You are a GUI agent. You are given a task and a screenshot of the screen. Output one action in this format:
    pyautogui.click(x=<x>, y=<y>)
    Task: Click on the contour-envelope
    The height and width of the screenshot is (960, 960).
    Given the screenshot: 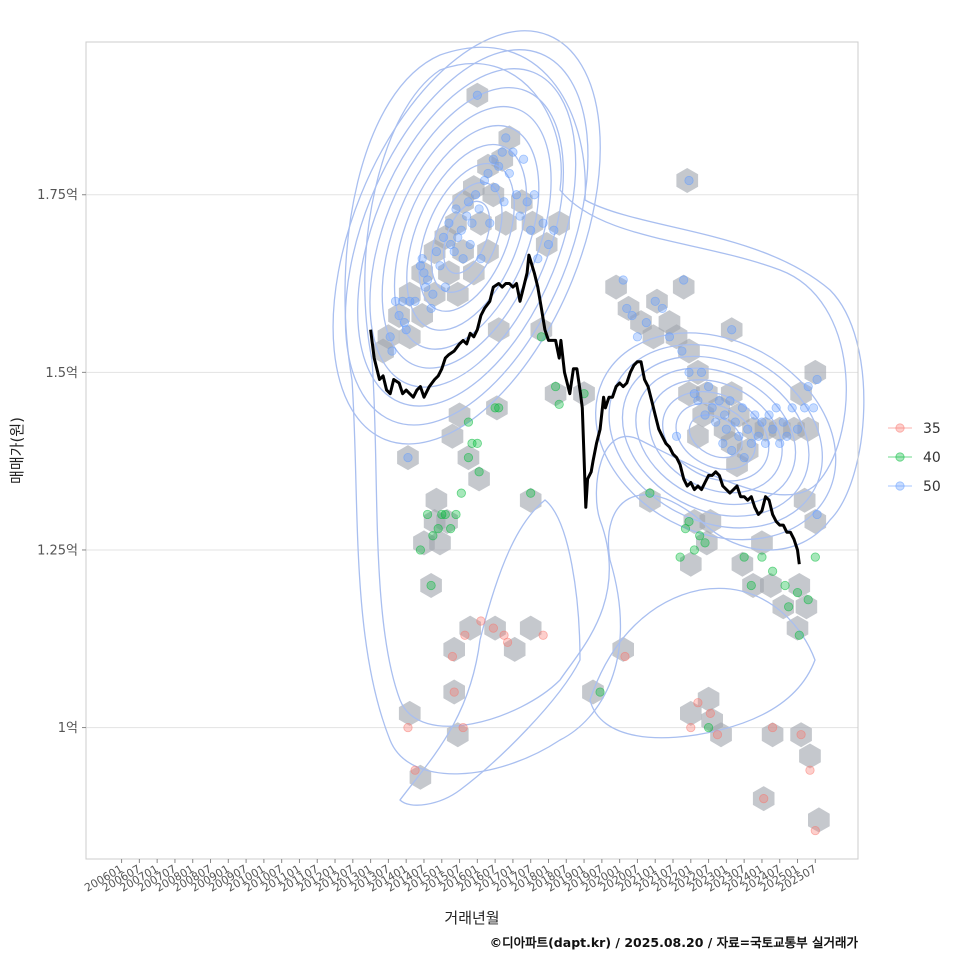 What is the action you would take?
    pyautogui.click(x=702, y=663)
    